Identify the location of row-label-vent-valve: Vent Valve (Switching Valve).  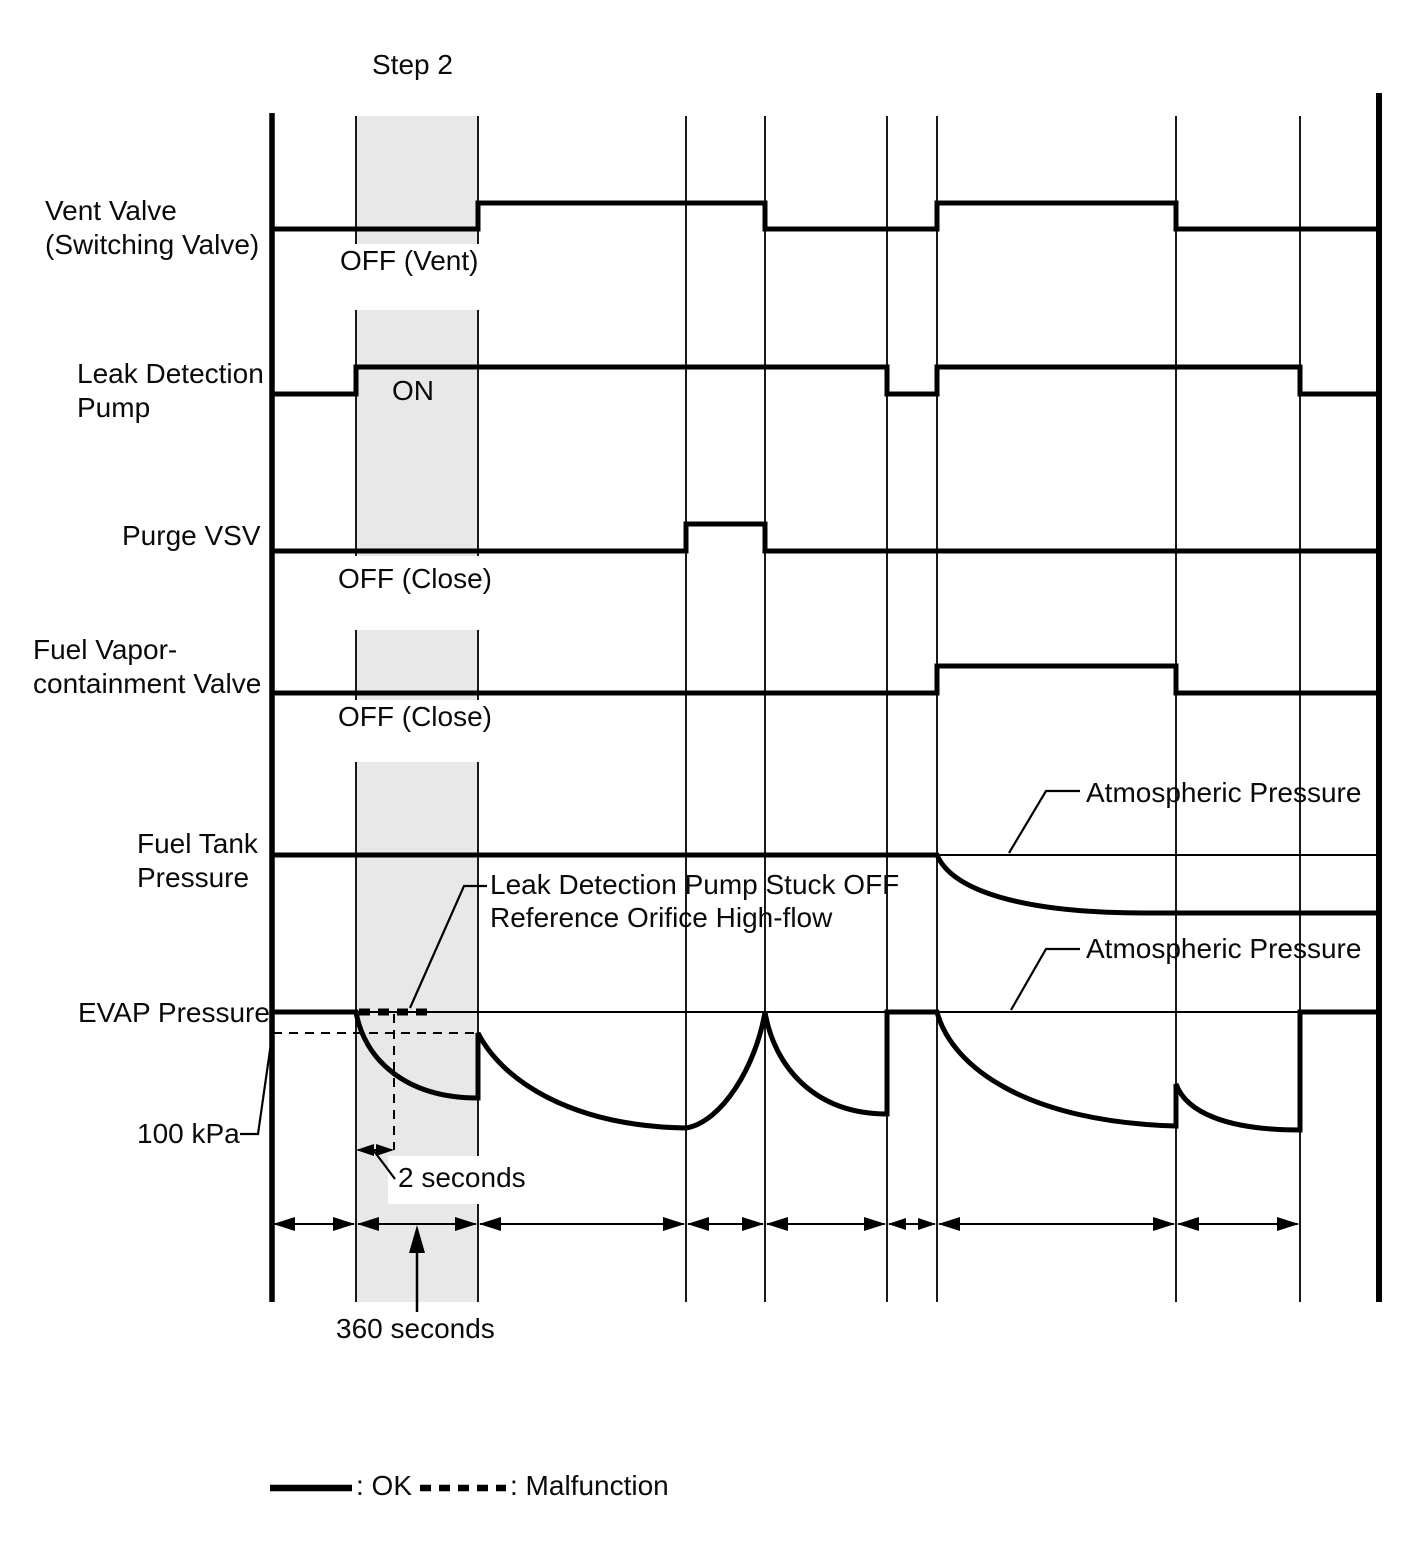
(152, 228).